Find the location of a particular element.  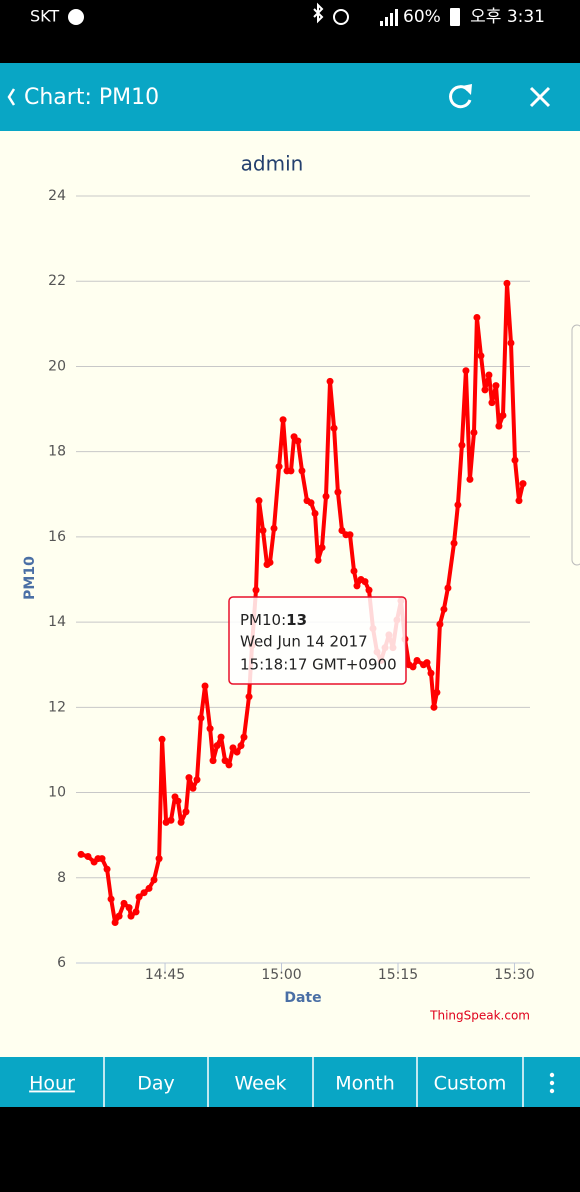

tooltip-line: PM10:13 is located at coordinates (273, 620).